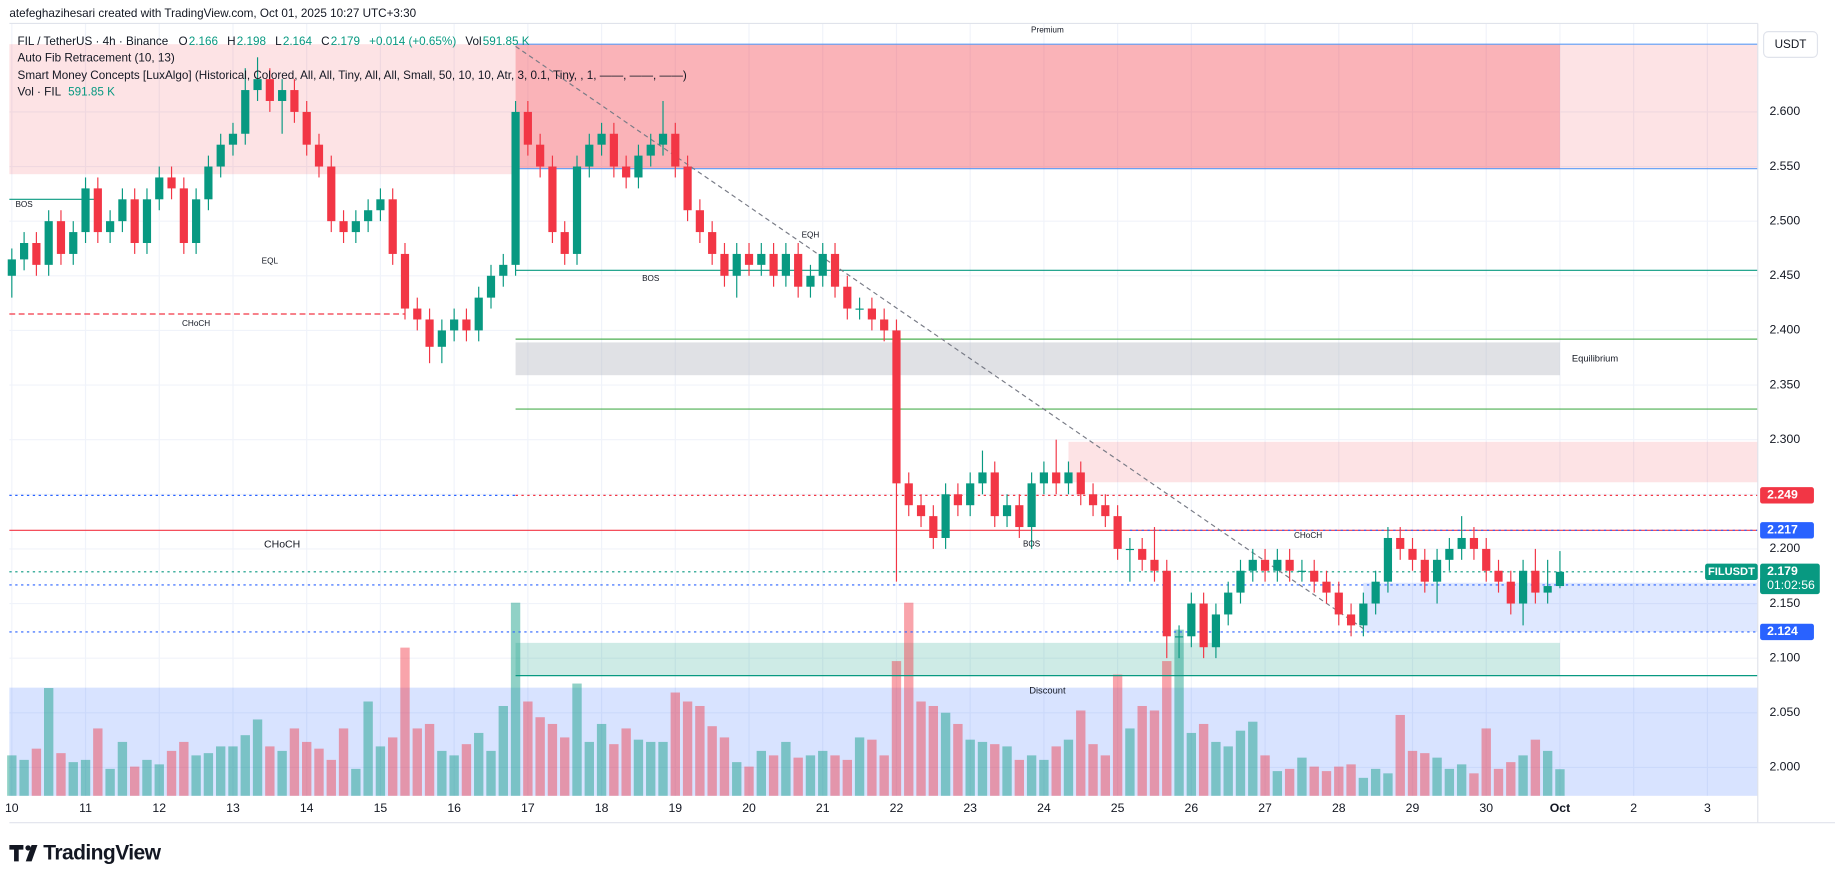 This screenshot has height=883, width=1835. I want to click on zone-label: Equilibrium, so click(1595, 358).